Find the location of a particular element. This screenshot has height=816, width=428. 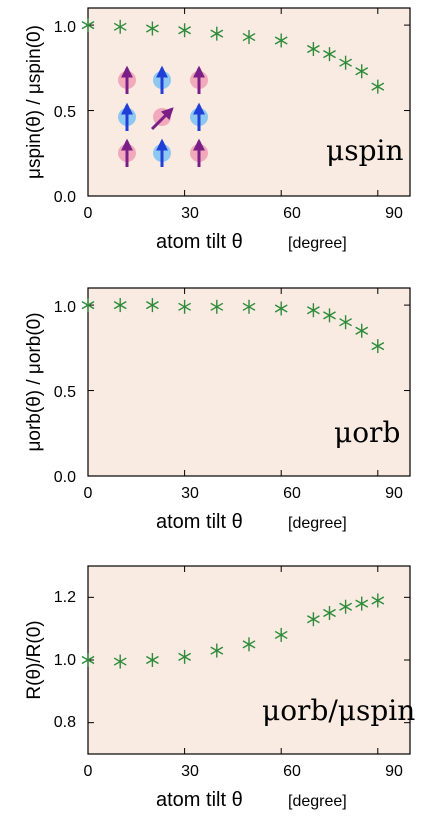

spin-arrow-tilted-icon is located at coordinates (162, 119).